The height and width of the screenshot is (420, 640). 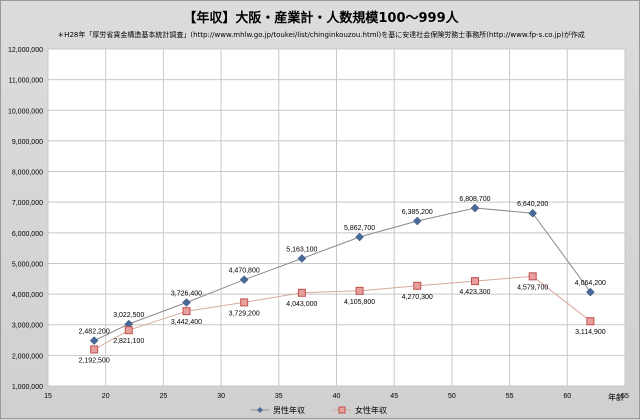 I want to click on y-tick-label: 8,000,000, so click(x=27, y=173).